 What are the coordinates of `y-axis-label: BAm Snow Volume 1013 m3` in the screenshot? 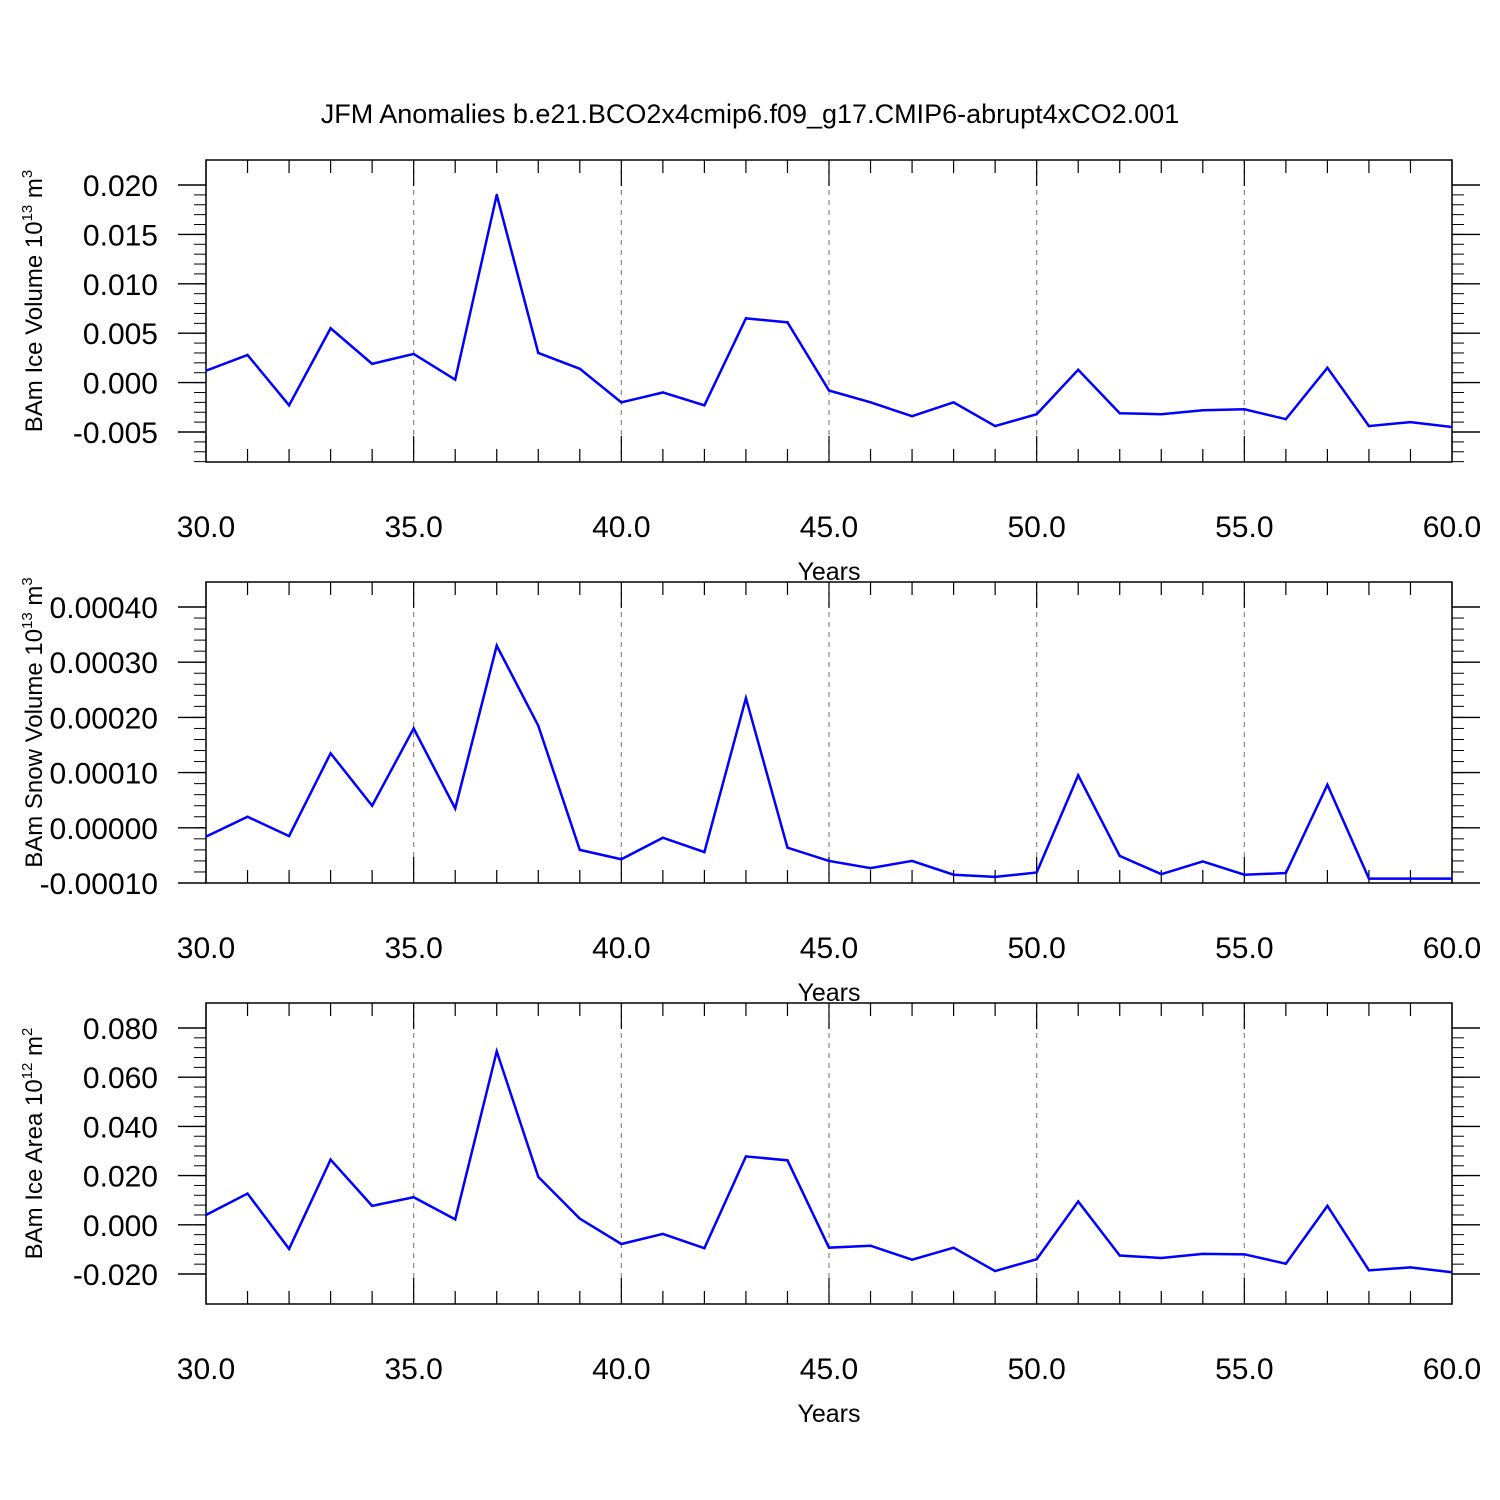 It's located at (33, 722).